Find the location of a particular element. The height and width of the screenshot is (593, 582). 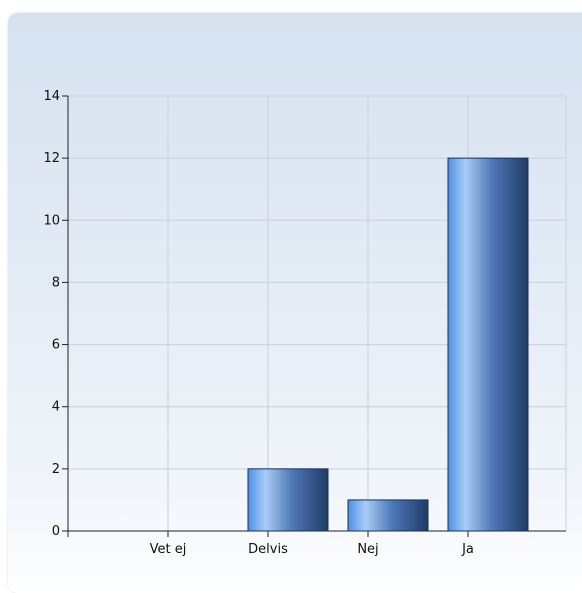

y-tick-label: 8 is located at coordinates (56, 282).